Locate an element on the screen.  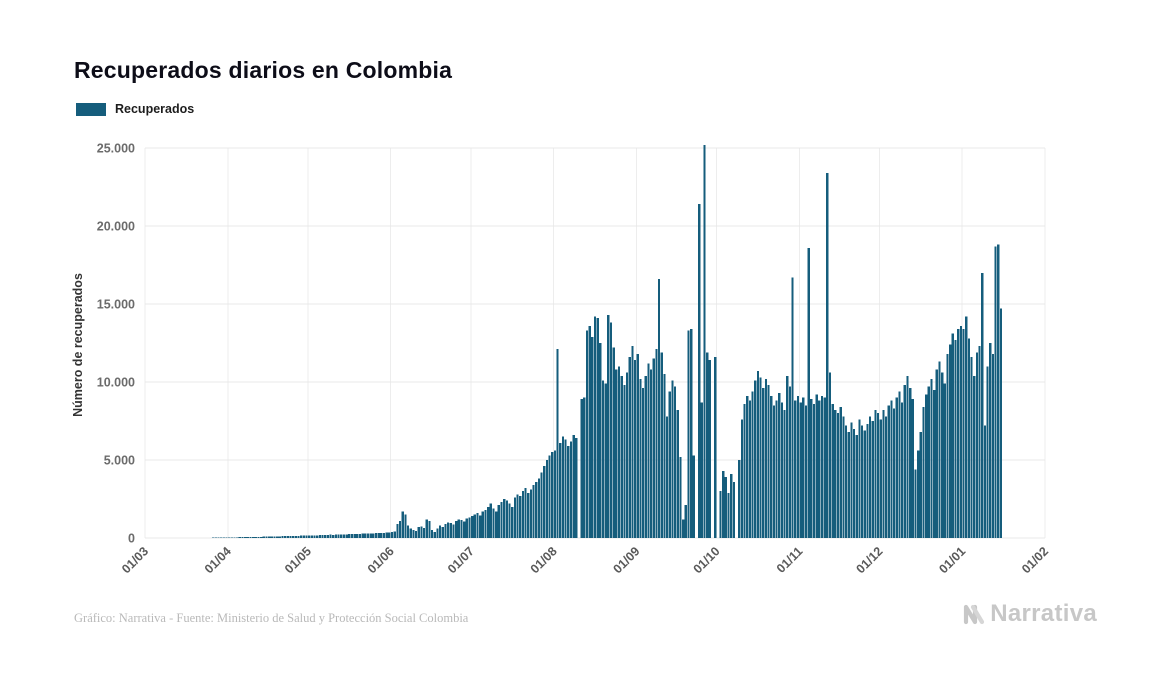
chart-title: Recuperados diarios en Colombia is located at coordinates (263, 70).